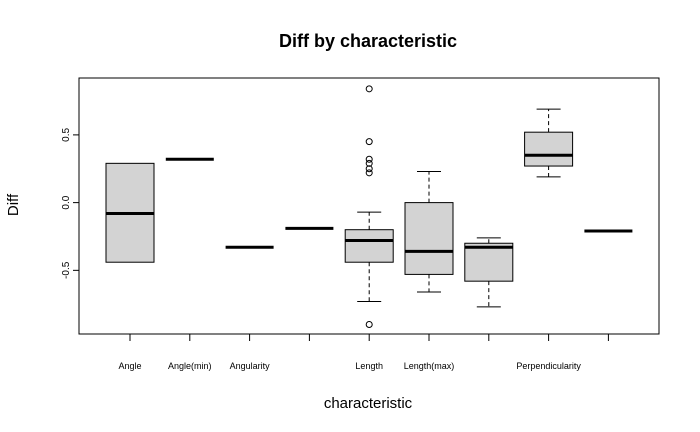  Describe the element at coordinates (66, 202) in the screenshot. I see `y-tick-label: 0.0` at that location.